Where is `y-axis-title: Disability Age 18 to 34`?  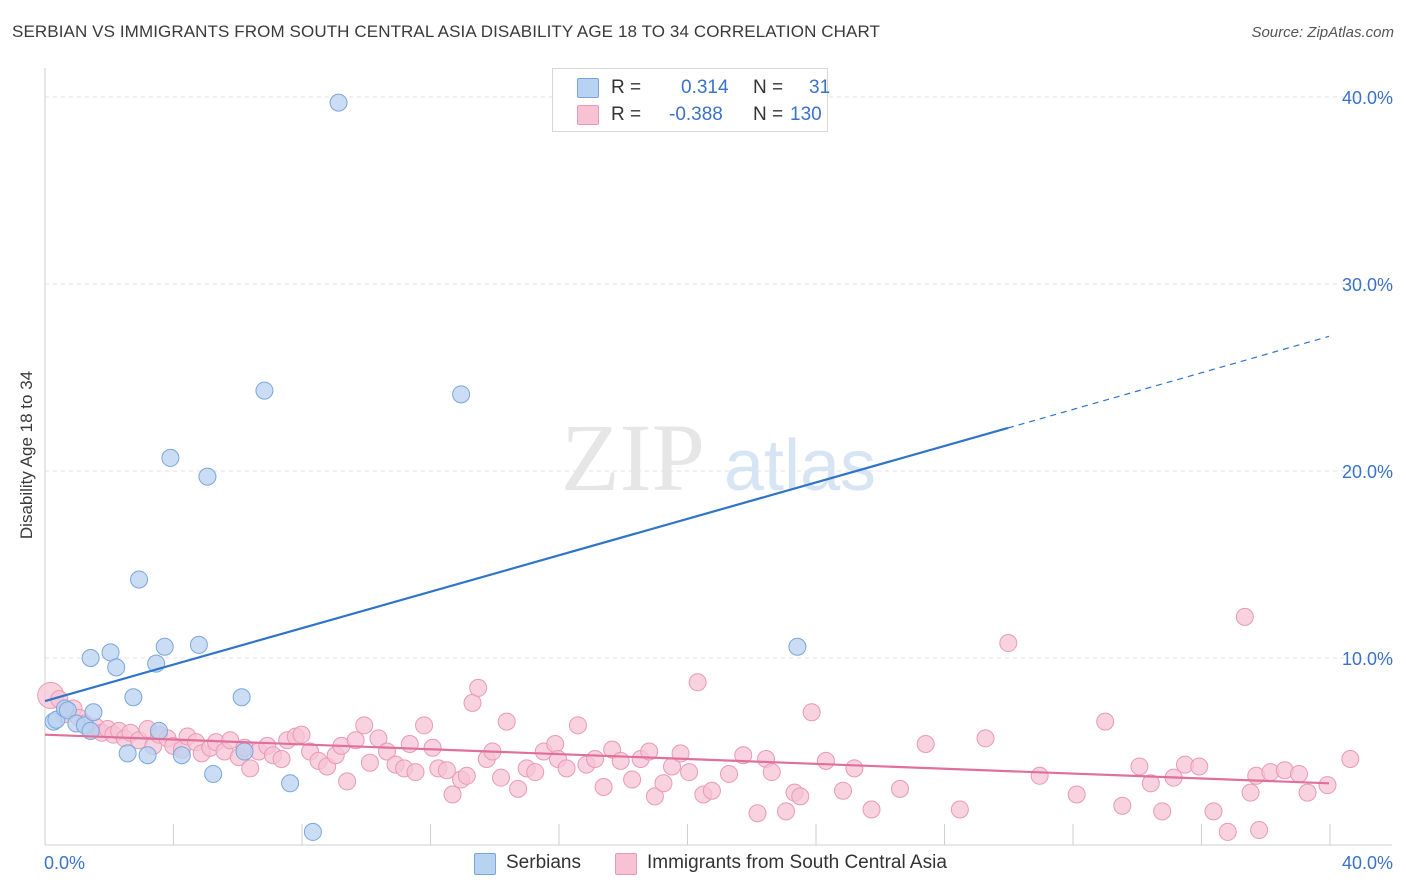 y-axis-title: Disability Age 18 to 34 is located at coordinates (26, 455).